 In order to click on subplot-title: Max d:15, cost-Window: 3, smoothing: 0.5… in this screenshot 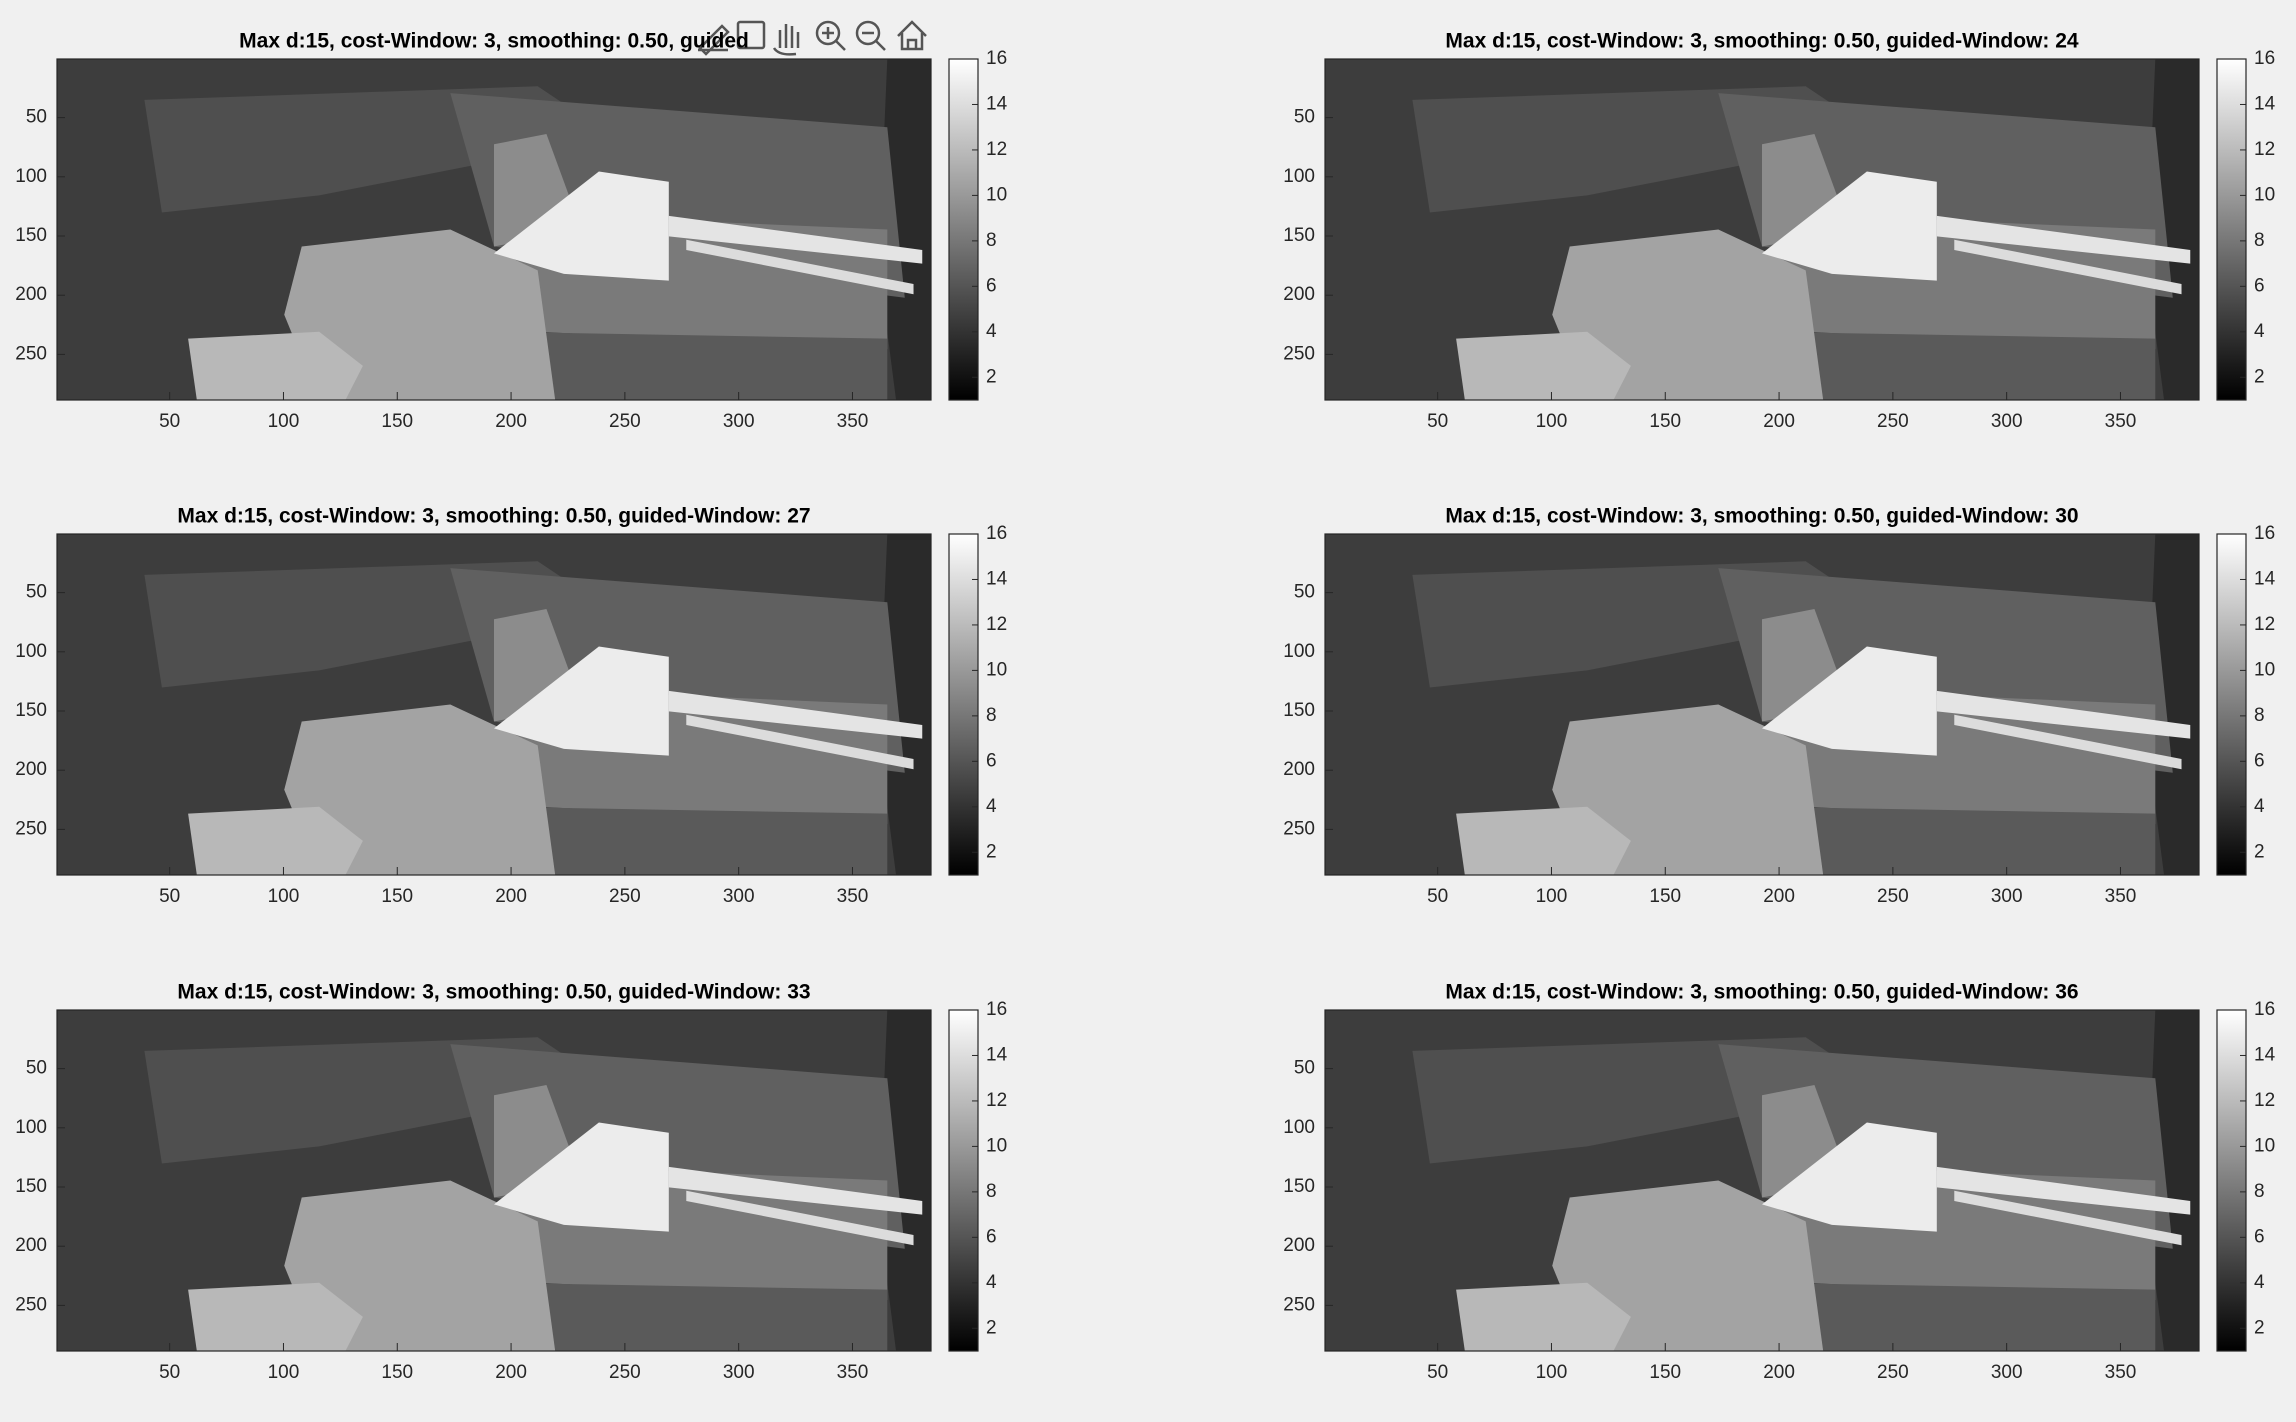, I will do `click(1761, 516)`.